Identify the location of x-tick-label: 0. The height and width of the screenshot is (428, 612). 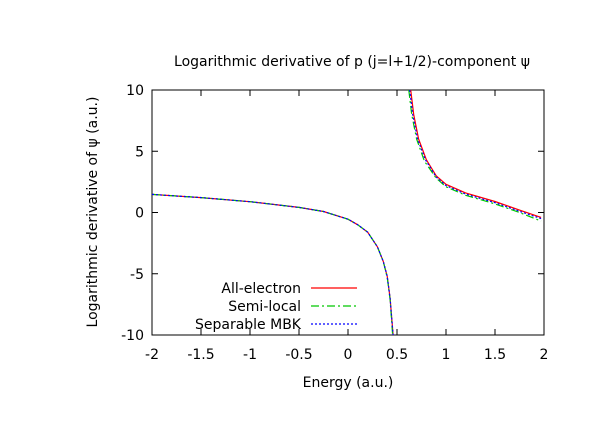
(348, 355).